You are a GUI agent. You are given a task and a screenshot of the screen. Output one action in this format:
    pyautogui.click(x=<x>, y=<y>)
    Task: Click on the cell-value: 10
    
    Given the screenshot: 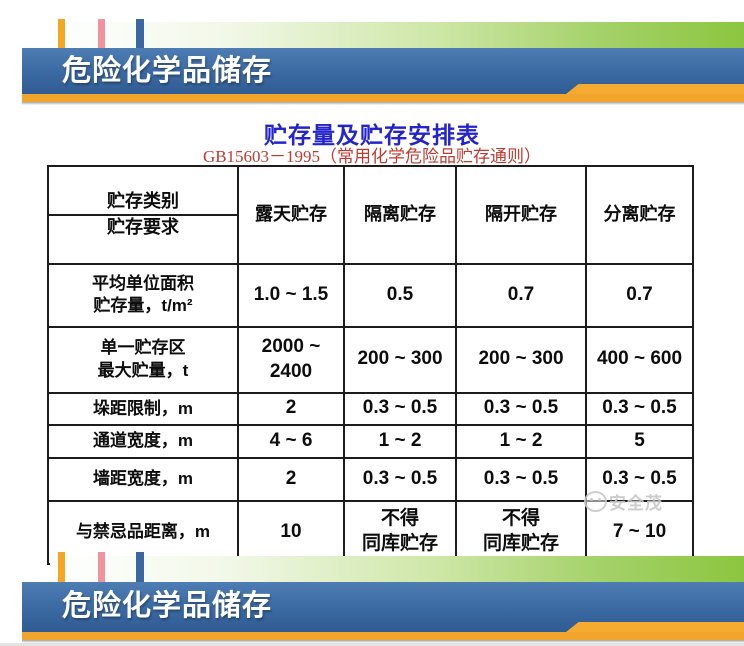 What is the action you would take?
    pyautogui.click(x=291, y=532)
    